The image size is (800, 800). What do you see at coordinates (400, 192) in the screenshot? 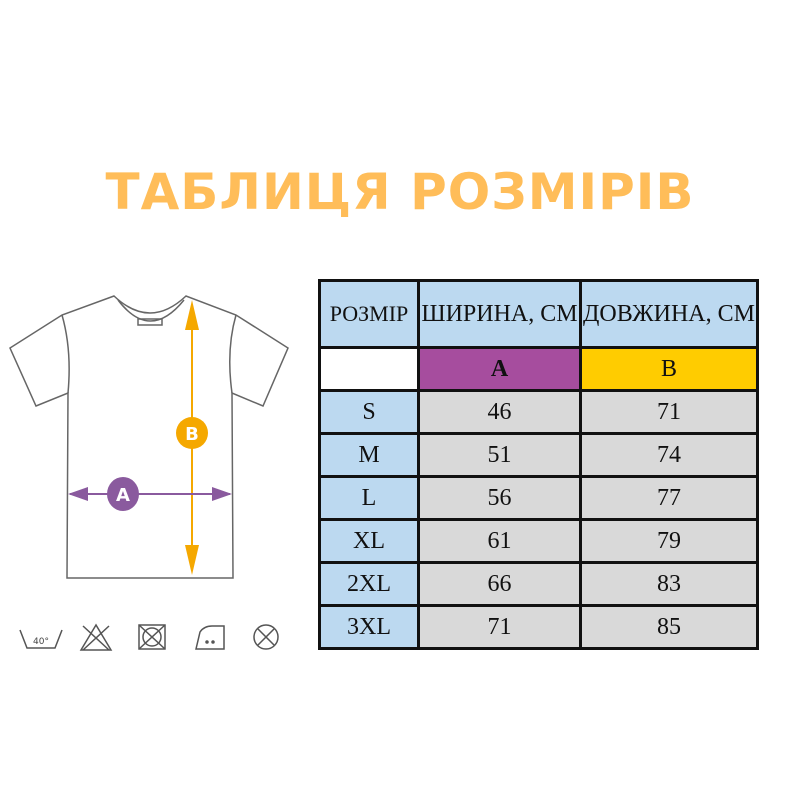
I see `page-title: ТАБЛИЦЯ РОЗМІРІВ` at bounding box center [400, 192].